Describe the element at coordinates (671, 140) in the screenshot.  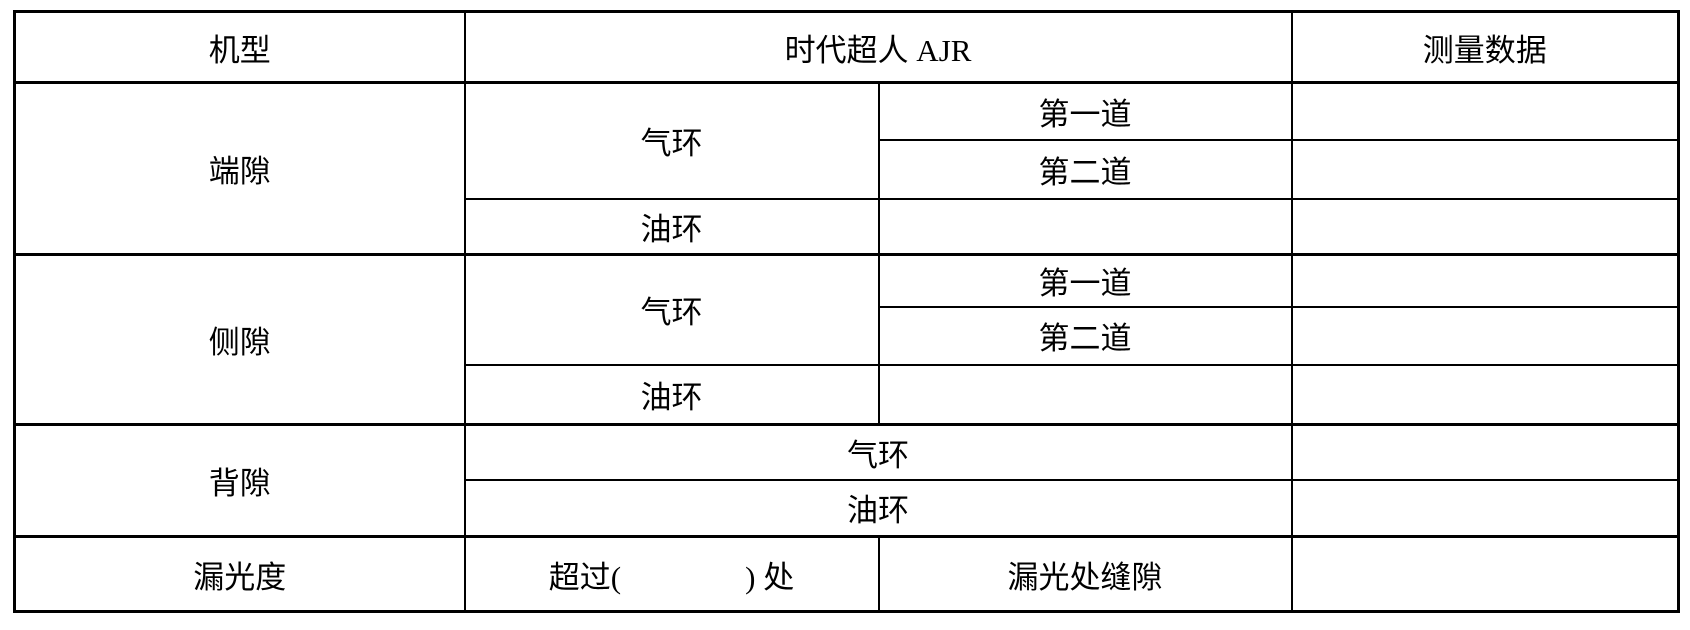
I see `end-gap-gas-ring-cell: 气环` at that location.